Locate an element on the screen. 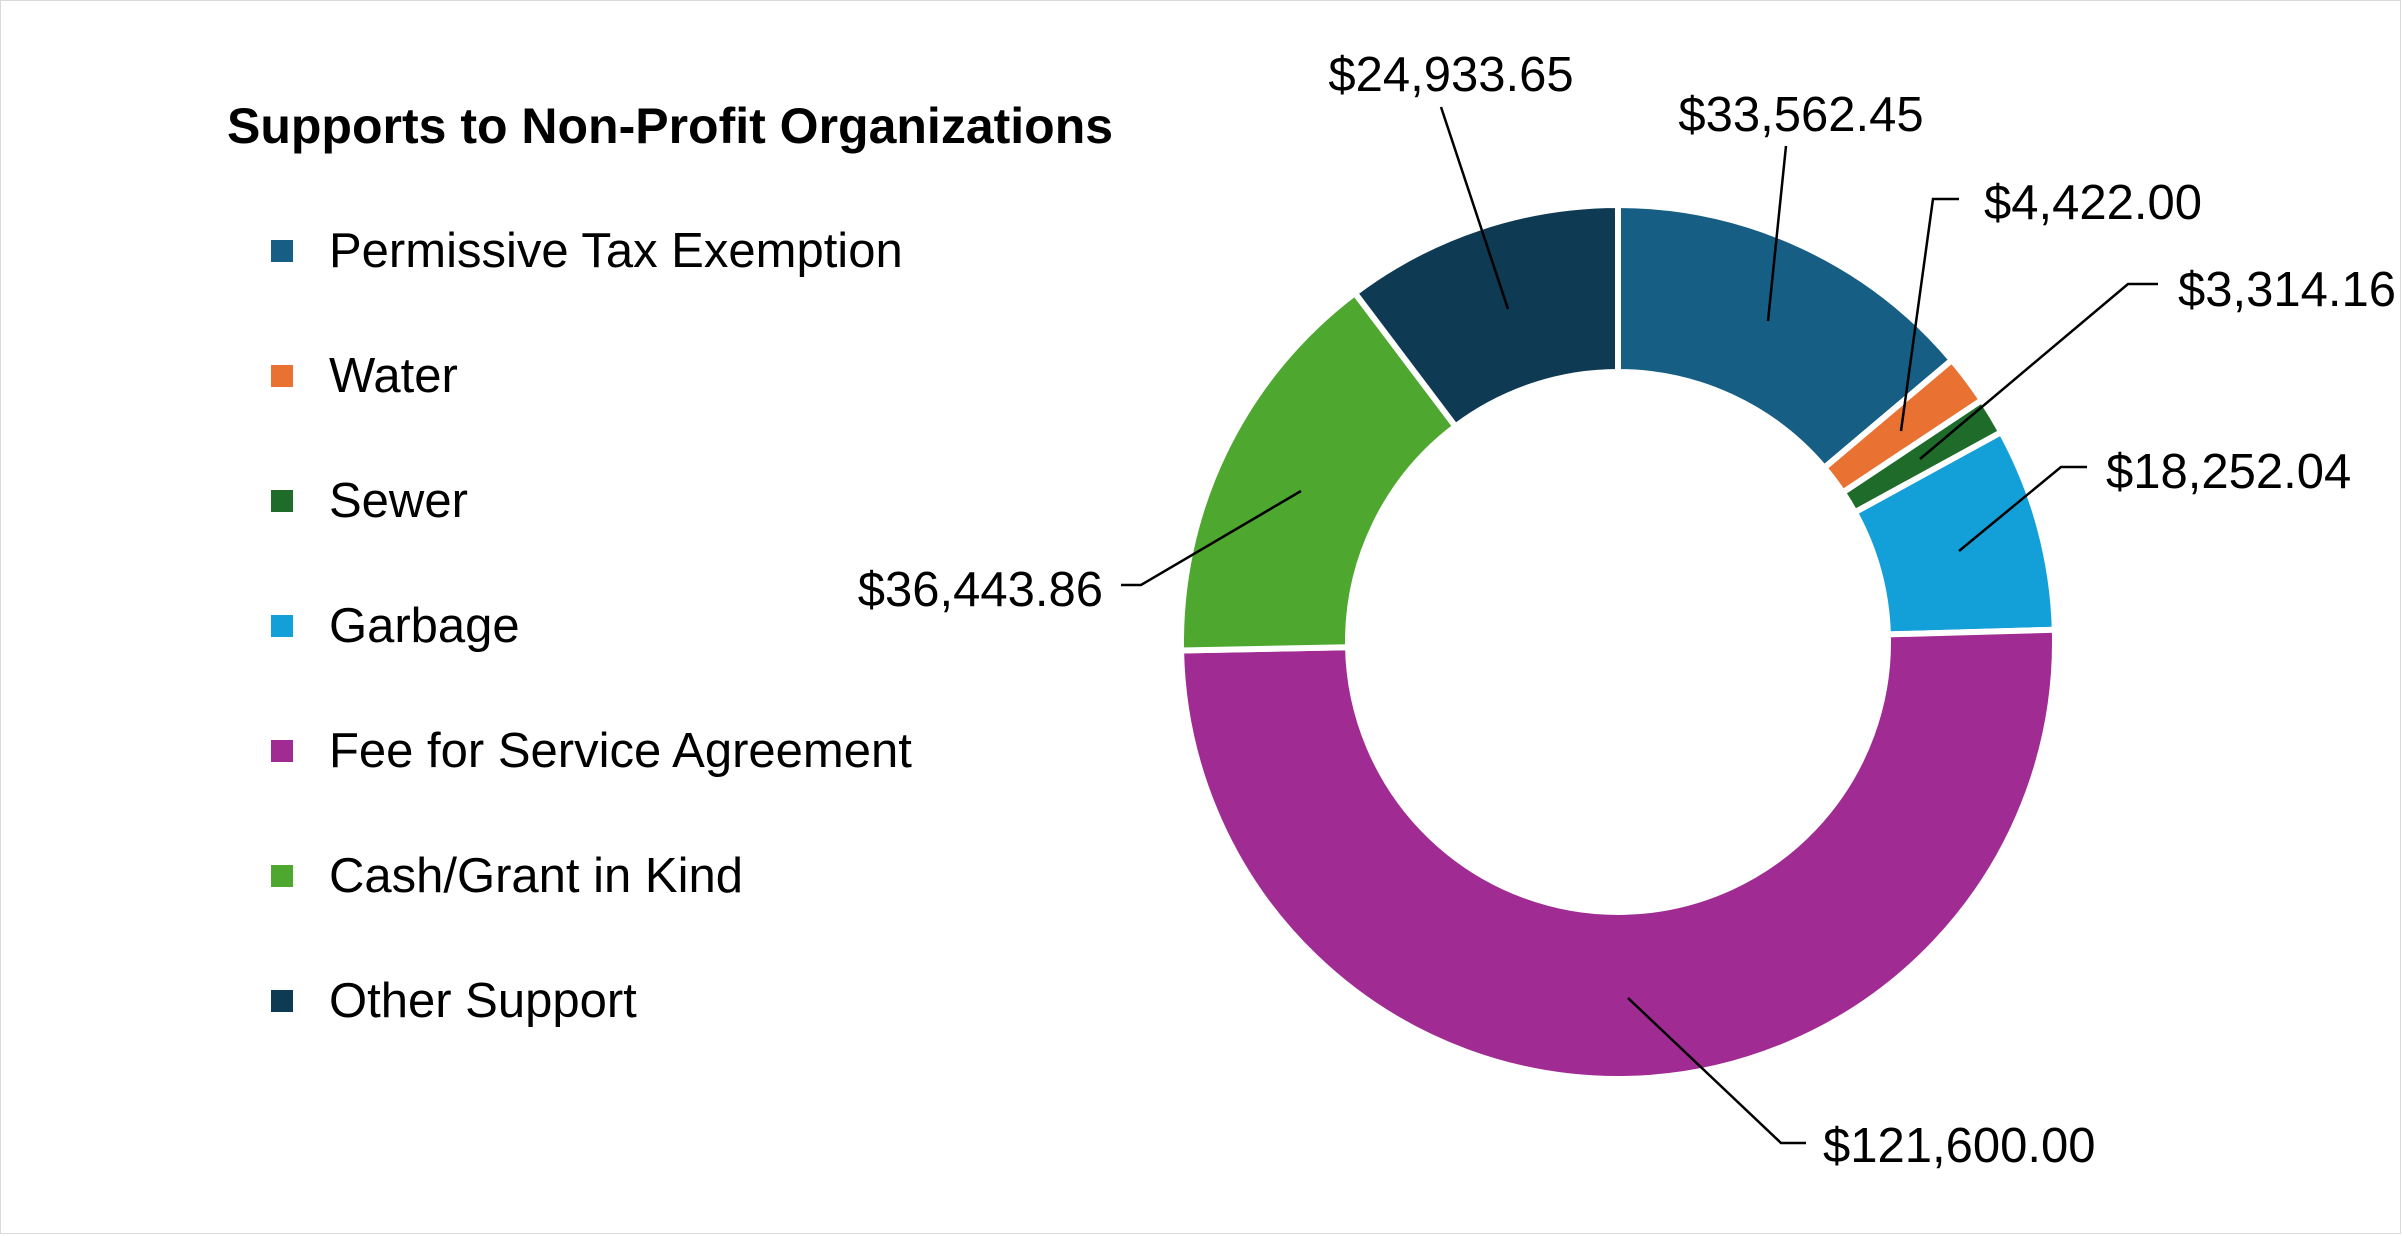  data-label: $4,422.00 is located at coordinates (2093, 203).